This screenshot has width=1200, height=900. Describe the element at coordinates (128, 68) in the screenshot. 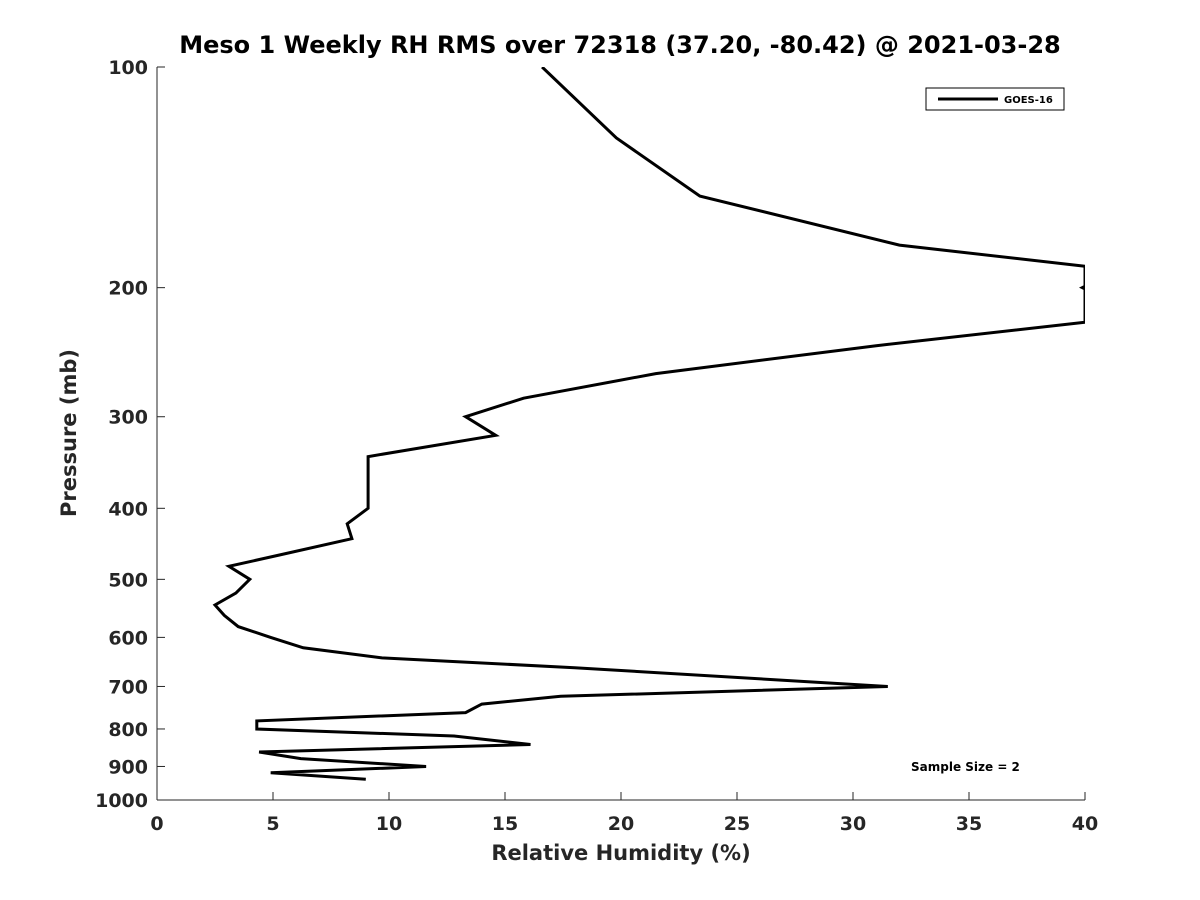

I see `y-tick-label: 100` at that location.